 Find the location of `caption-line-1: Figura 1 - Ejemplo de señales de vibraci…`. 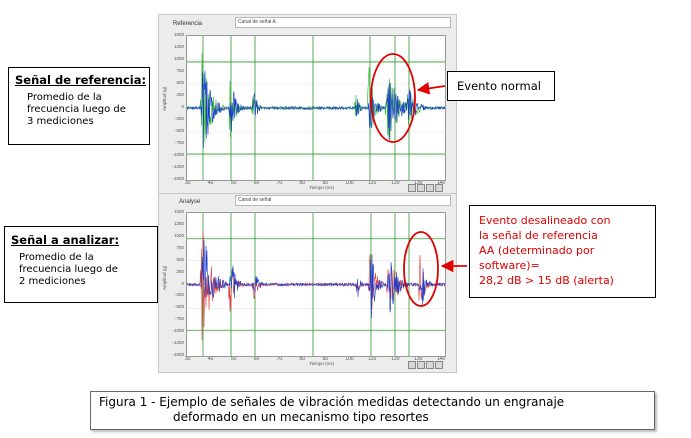

caption-line-1: Figura 1 - Ejemplo de señales de vibraci… is located at coordinates (332, 402).